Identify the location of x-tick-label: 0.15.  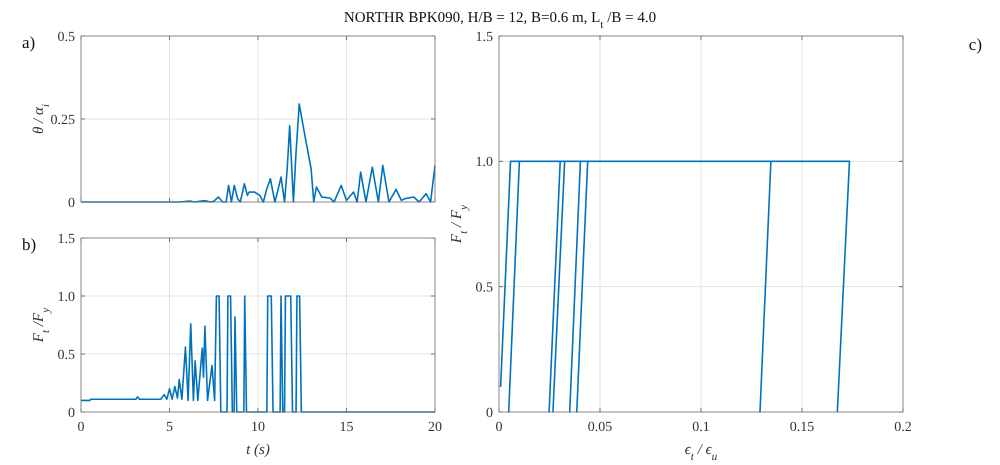
(802, 427).